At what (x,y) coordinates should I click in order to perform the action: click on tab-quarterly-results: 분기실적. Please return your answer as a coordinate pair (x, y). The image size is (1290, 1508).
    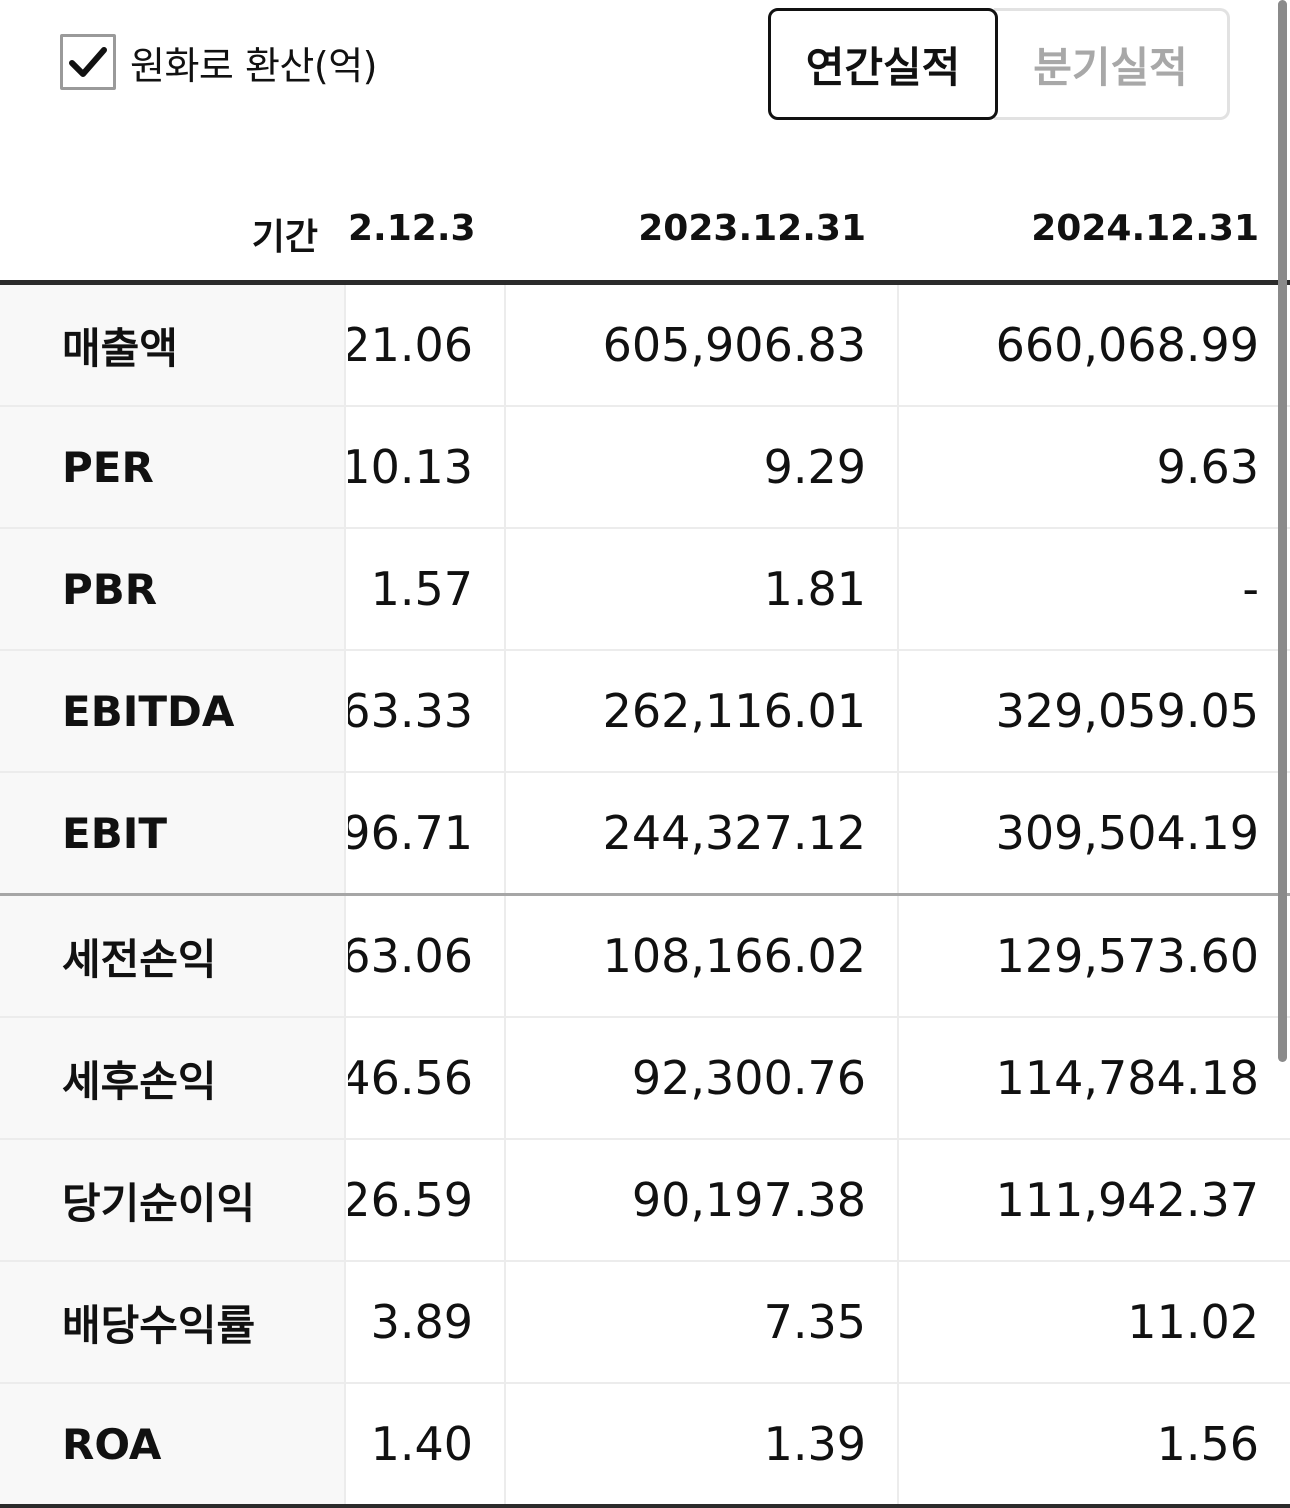
    Looking at the image, I should click on (1112, 64).